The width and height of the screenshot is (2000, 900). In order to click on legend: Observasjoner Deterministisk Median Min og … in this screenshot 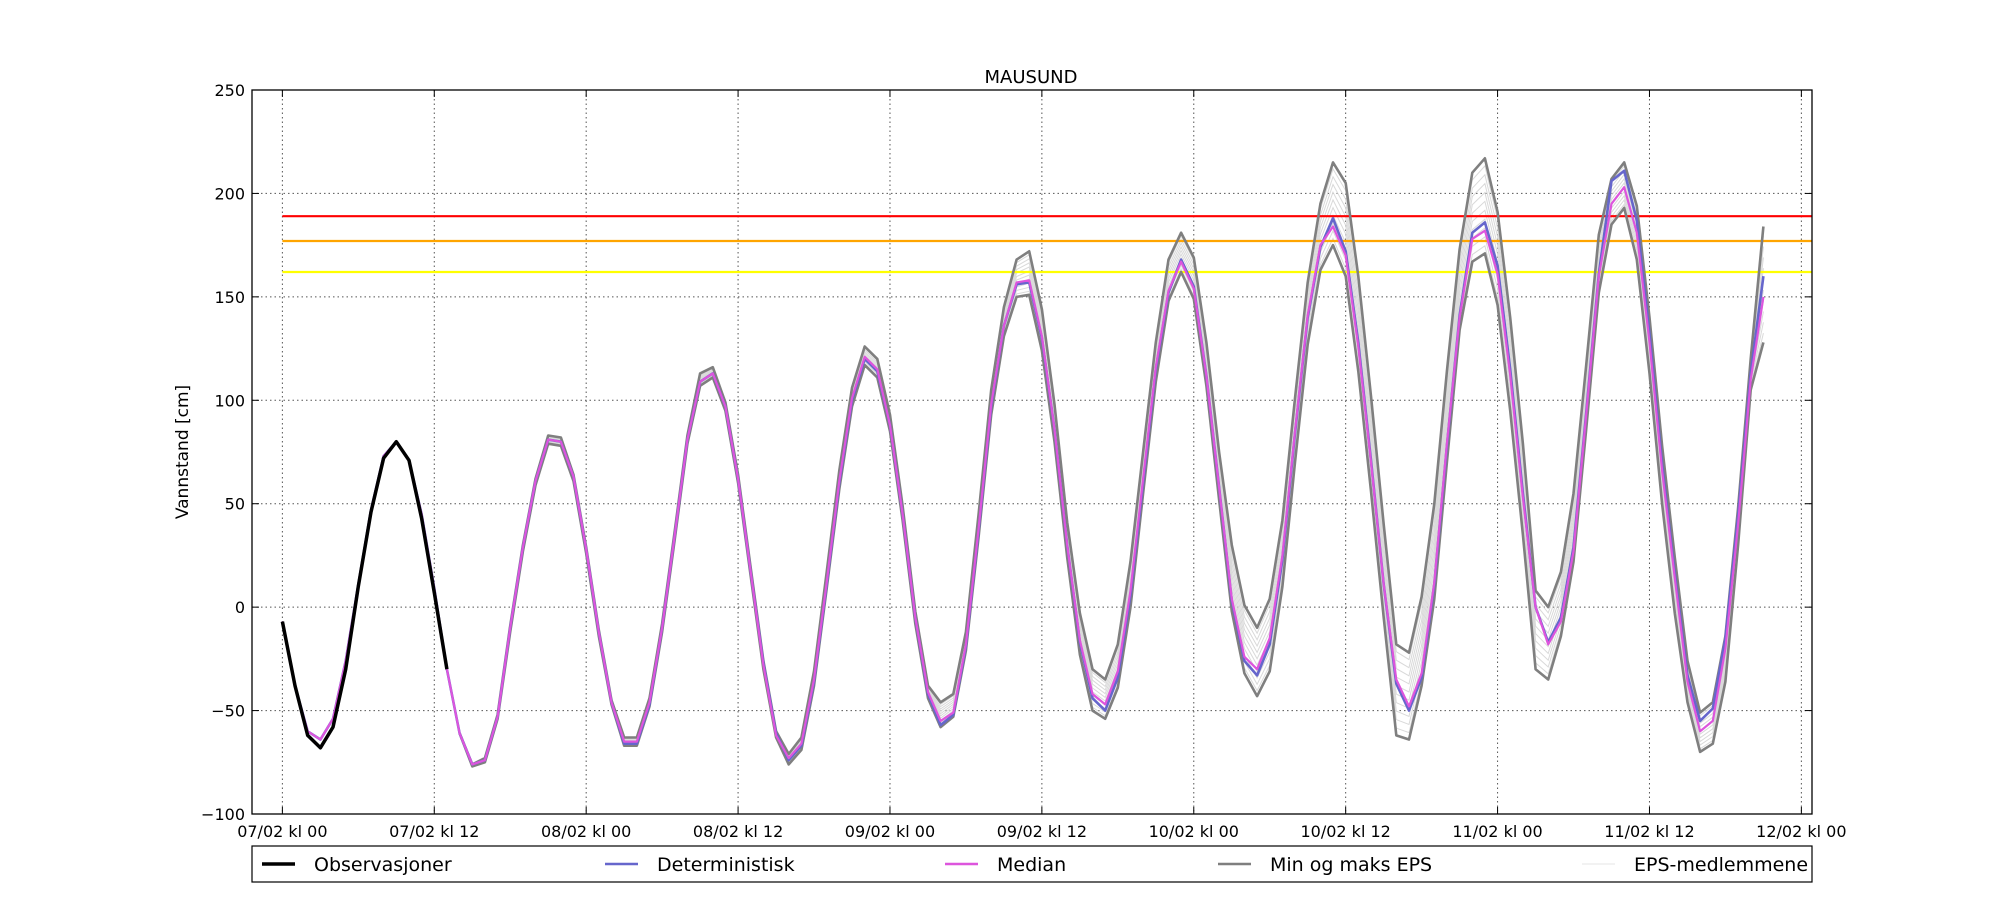, I will do `click(1032, 864)`.